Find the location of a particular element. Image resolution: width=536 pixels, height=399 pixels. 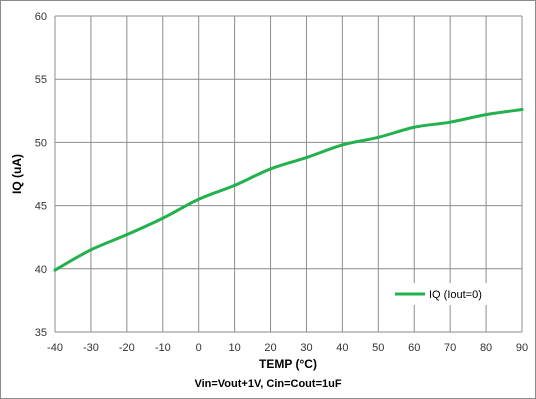

legend-box is located at coordinates (444, 294).